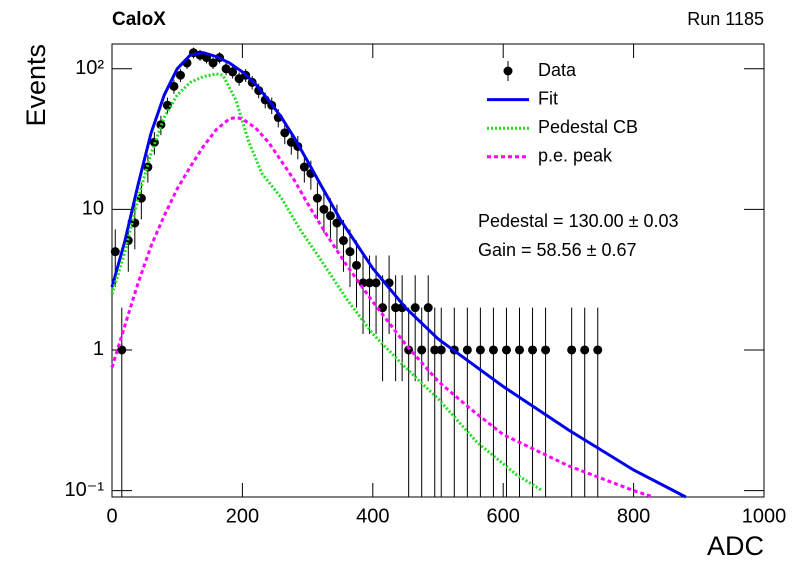 The image size is (796, 572). Describe the element at coordinates (557, 250) in the screenshot. I see `annotation: Gain = 58.56 ± 0.67` at that location.